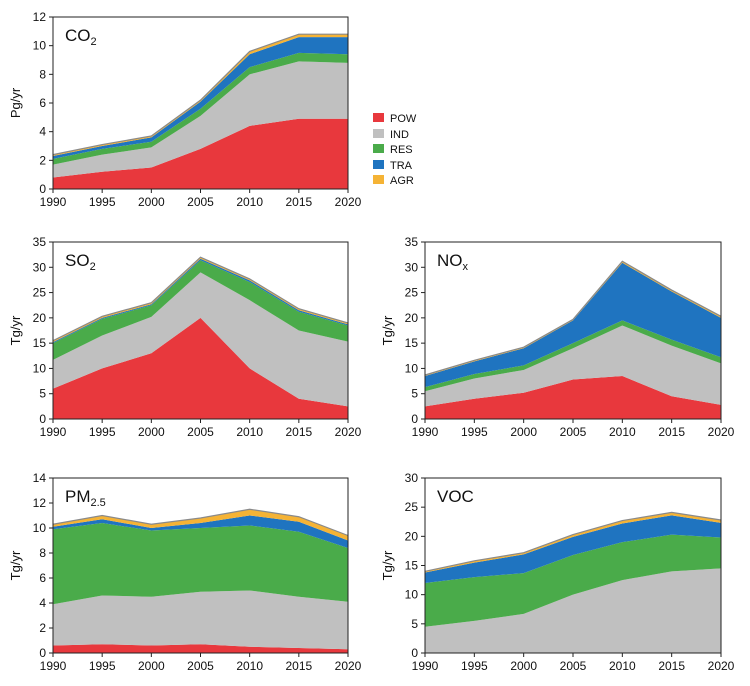  Describe the element at coordinates (412, 536) in the screenshot. I see `ytick-label-voc-20: 20` at that location.